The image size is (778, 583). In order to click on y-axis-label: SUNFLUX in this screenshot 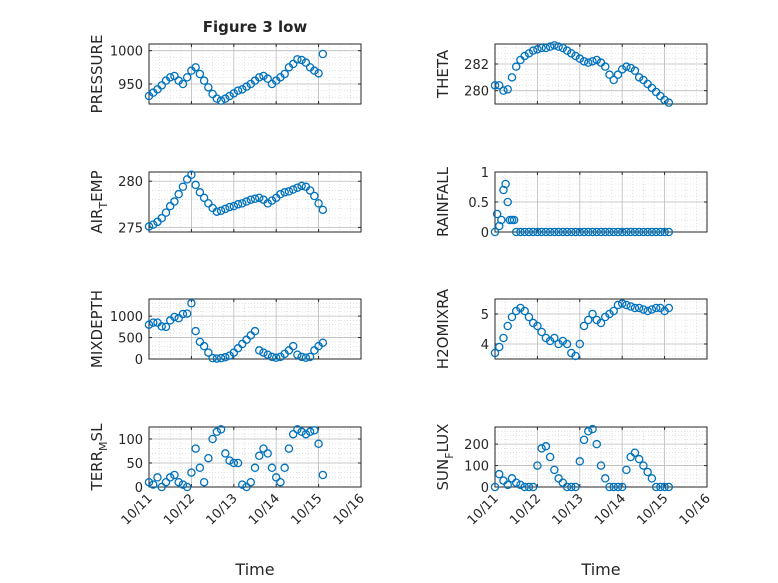, I will do `click(445, 457)`.